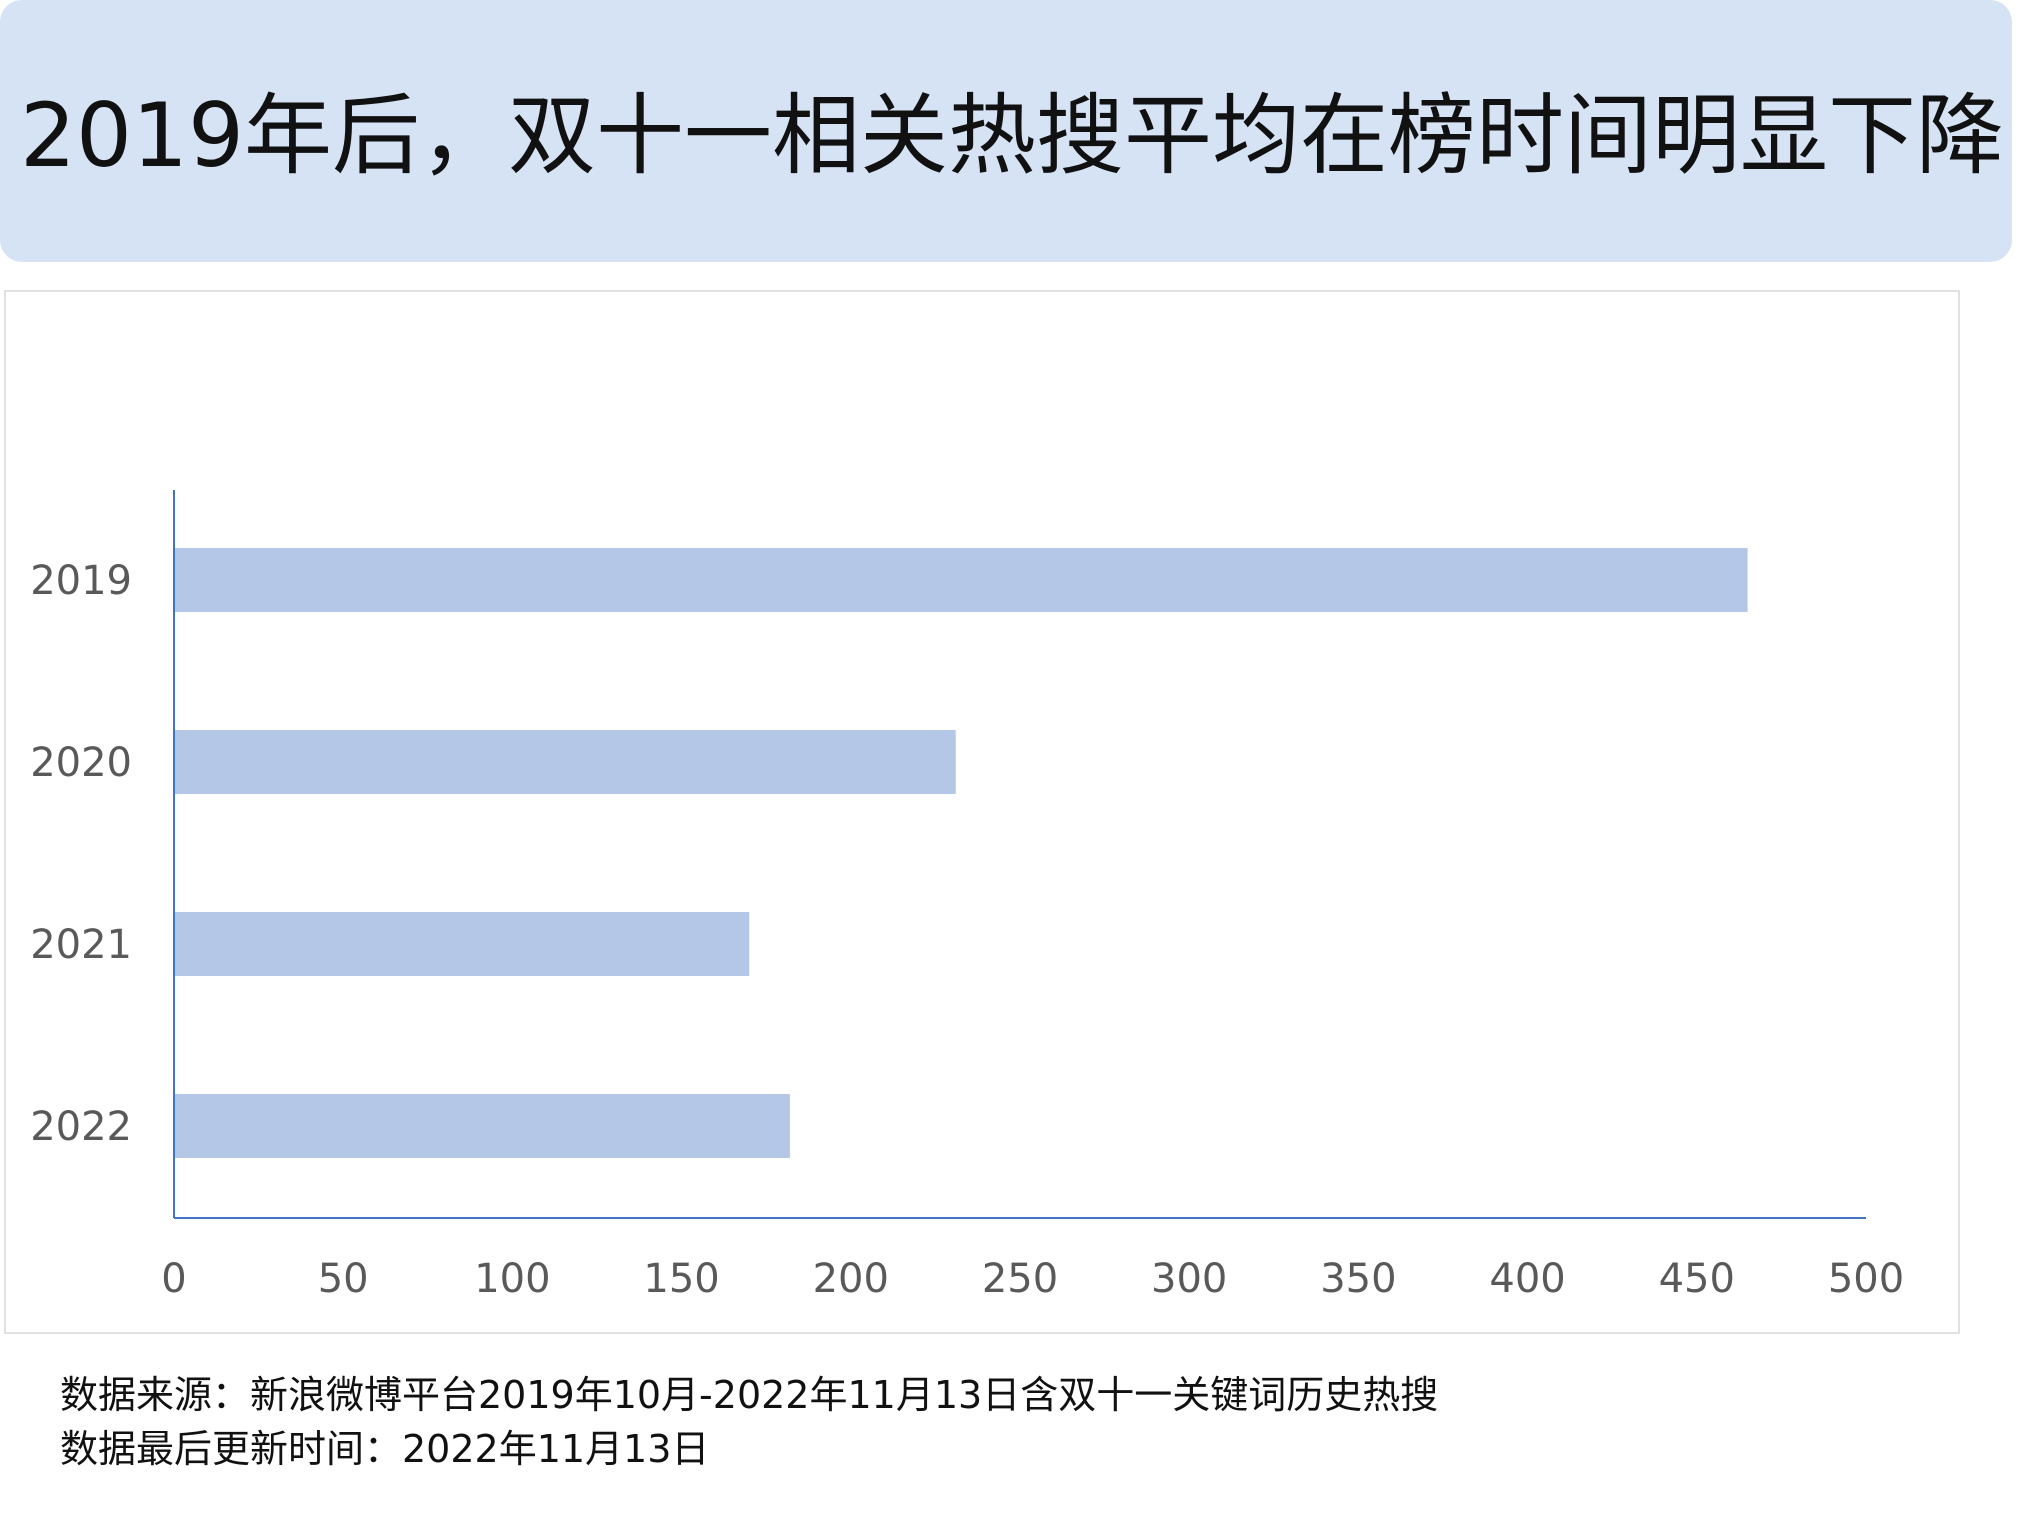 This screenshot has height=1522, width=2028. Describe the element at coordinates (681, 1279) in the screenshot. I see `x-tick-label: 150` at that location.